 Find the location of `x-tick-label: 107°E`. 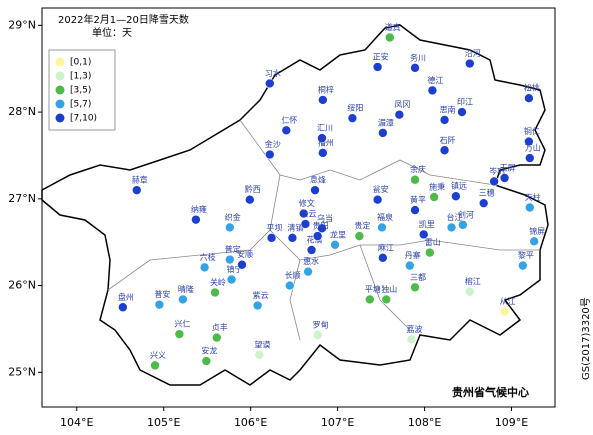

x-tick-label: 107°E is located at coordinates (337, 422).